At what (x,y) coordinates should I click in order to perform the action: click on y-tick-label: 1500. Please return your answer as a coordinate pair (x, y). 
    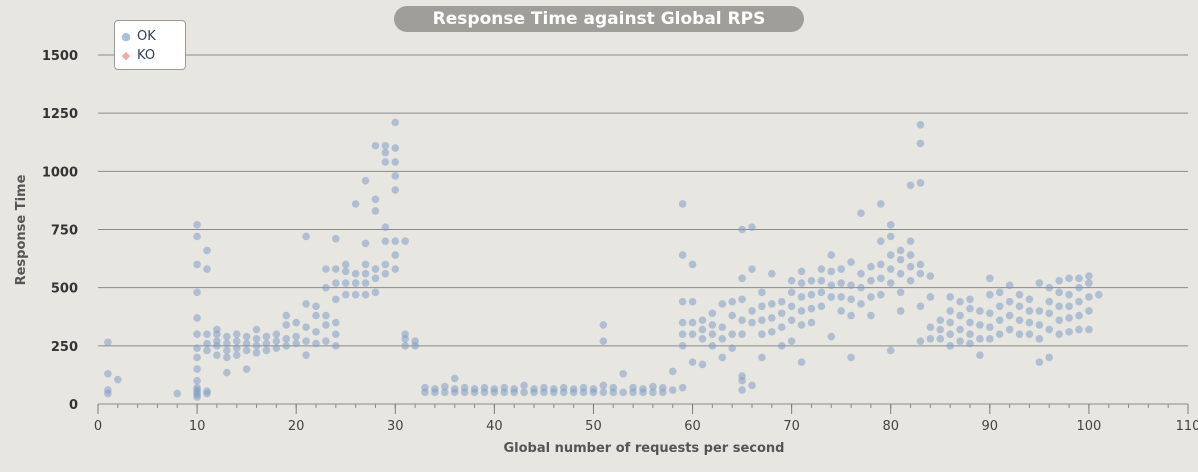
    Looking at the image, I should click on (60, 56).